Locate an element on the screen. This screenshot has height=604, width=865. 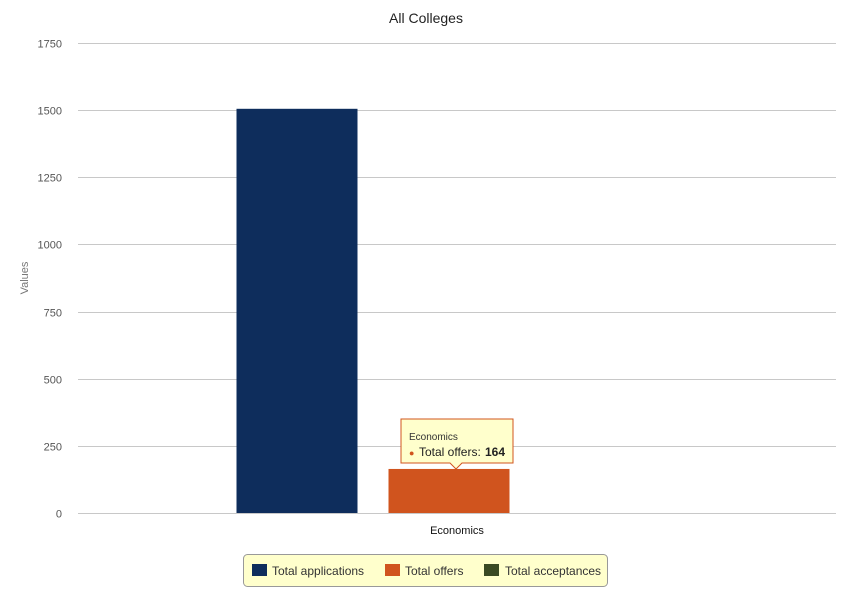
legend-label-total-offers: Total offers is located at coordinates (434, 571).